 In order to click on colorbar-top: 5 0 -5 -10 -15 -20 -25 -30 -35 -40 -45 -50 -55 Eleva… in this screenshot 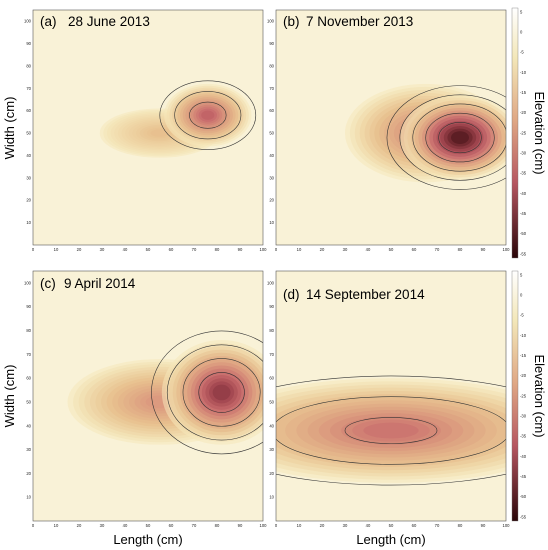, I will do `click(529, 133)`.